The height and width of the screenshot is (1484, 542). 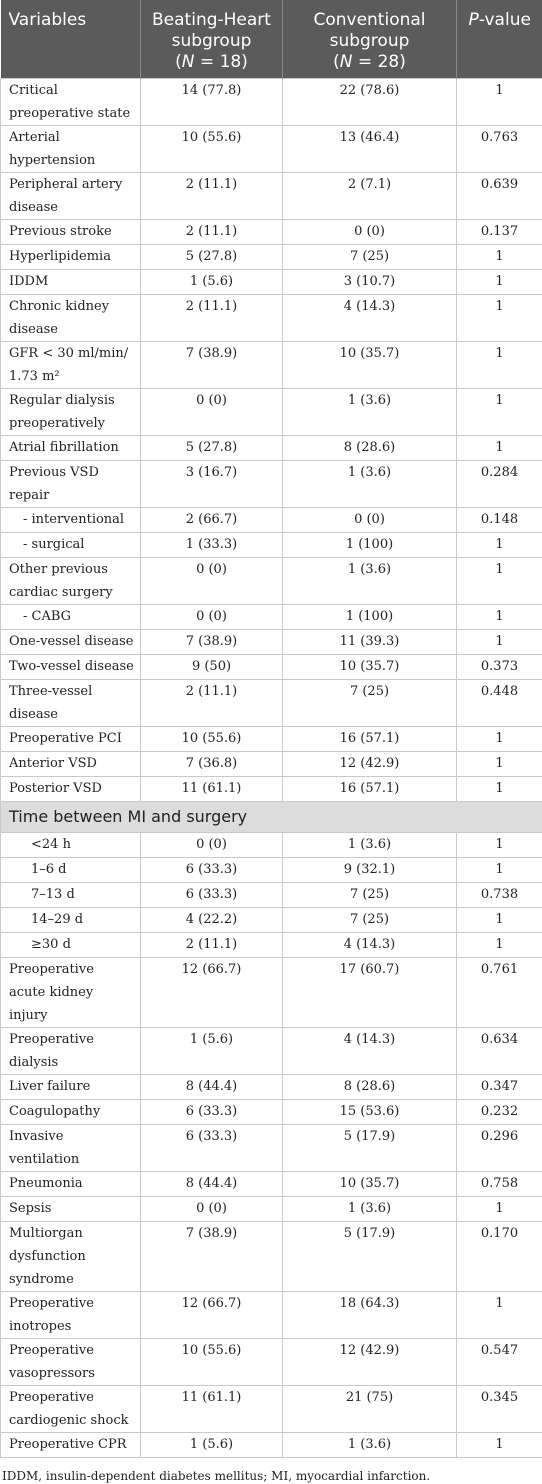 I want to click on cell-variable: Invasive ventilation, so click(x=71, y=1148).